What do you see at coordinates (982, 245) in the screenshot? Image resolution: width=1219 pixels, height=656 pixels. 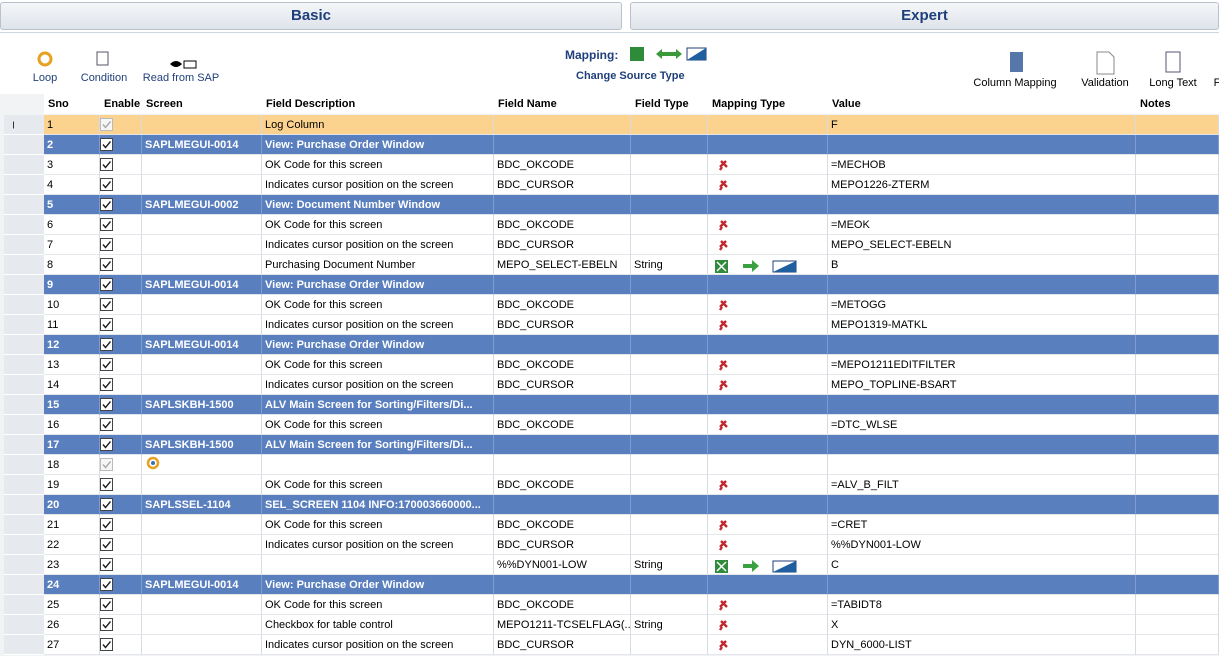 I see `cell: MEPO_SELECT-EBELN` at bounding box center [982, 245].